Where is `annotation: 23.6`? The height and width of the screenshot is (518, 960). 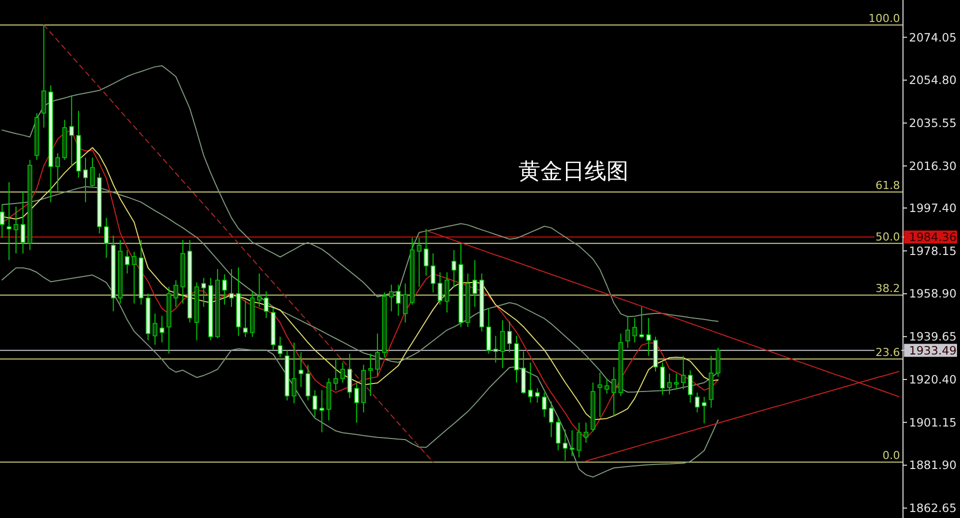
annotation: 23.6 is located at coordinates (888, 352).